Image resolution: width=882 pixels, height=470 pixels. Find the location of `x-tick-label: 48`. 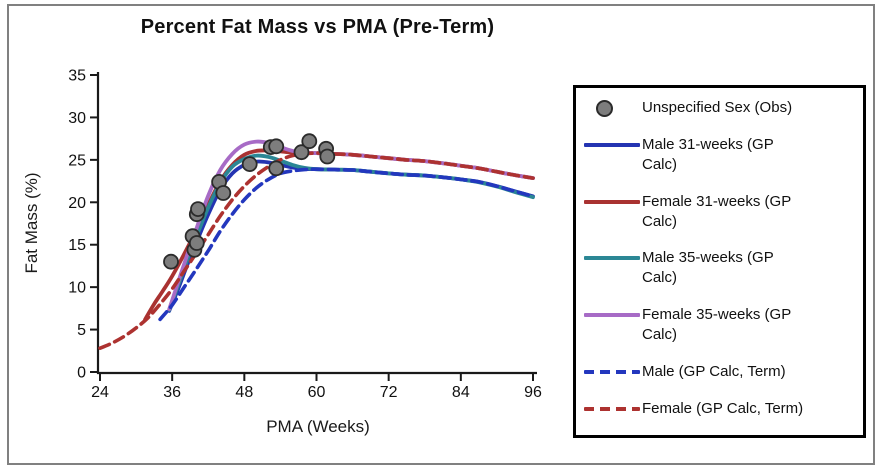

x-tick-label: 48 is located at coordinates (244, 392).